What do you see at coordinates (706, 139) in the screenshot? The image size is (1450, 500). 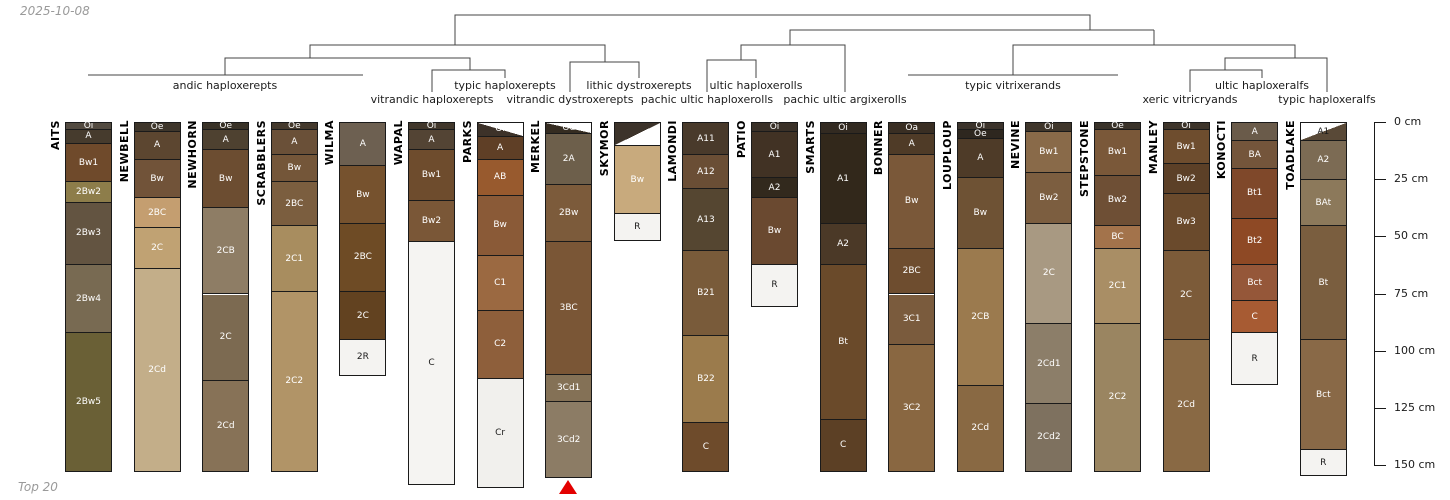 I see `horizon-A11: A11` at bounding box center [706, 139].